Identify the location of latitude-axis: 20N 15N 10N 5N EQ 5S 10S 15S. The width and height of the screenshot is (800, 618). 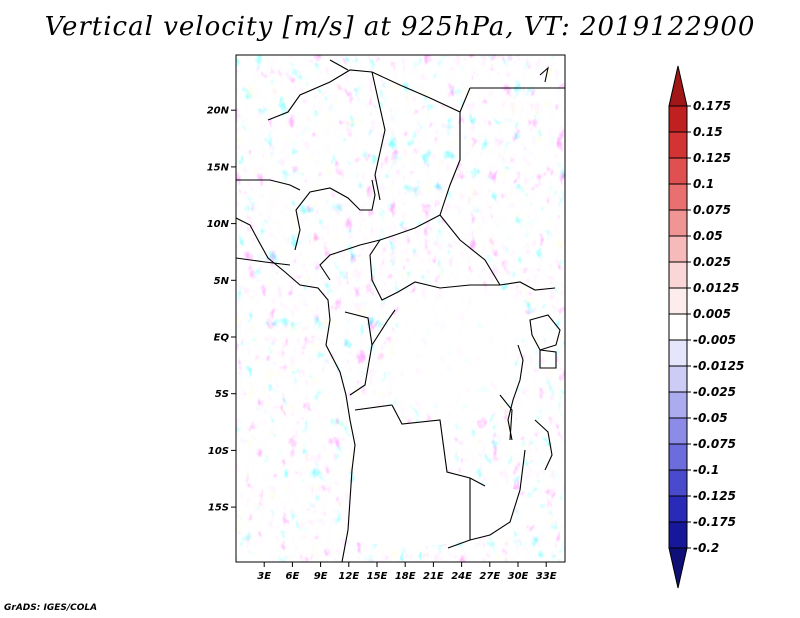
(221, 310).